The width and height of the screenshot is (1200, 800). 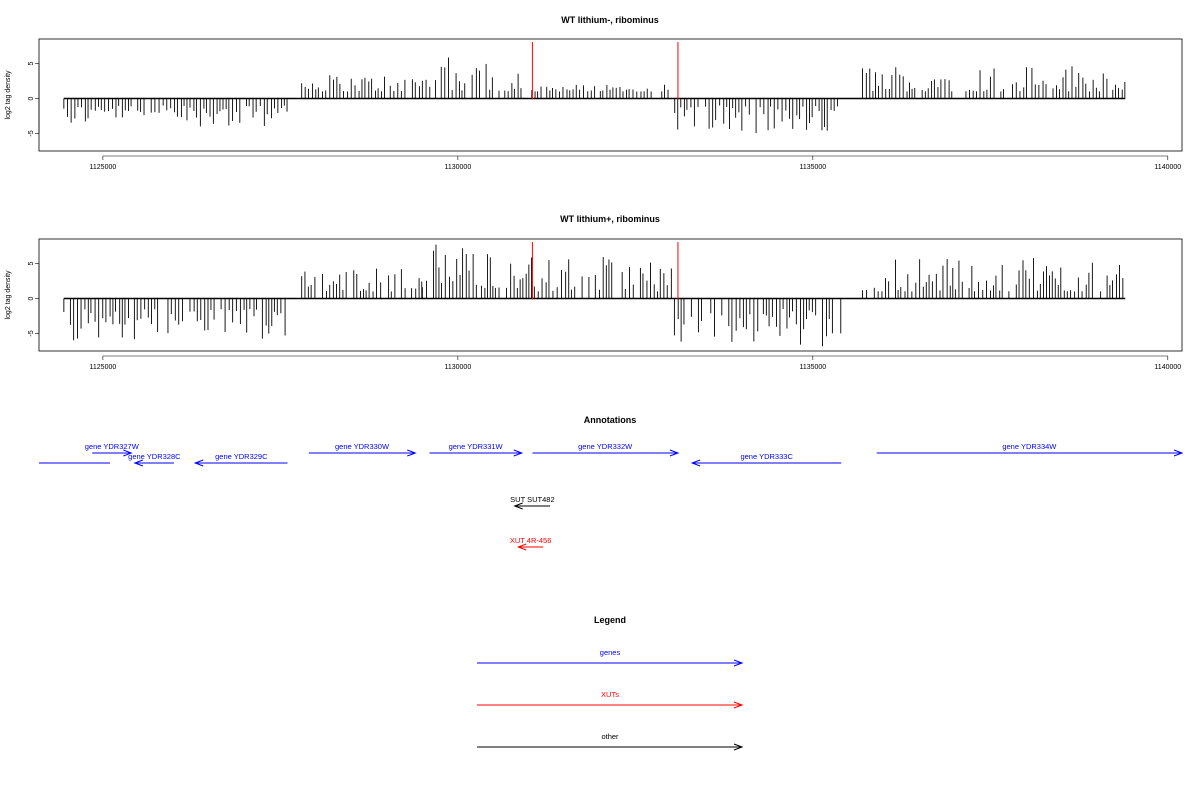 I want to click on panel-title: WT lithium+, ribominus, so click(x=610, y=219).